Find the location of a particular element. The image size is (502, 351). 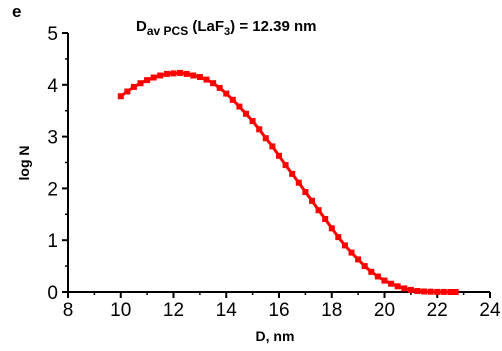

y-tick-label: 0 is located at coordinates (52, 293).